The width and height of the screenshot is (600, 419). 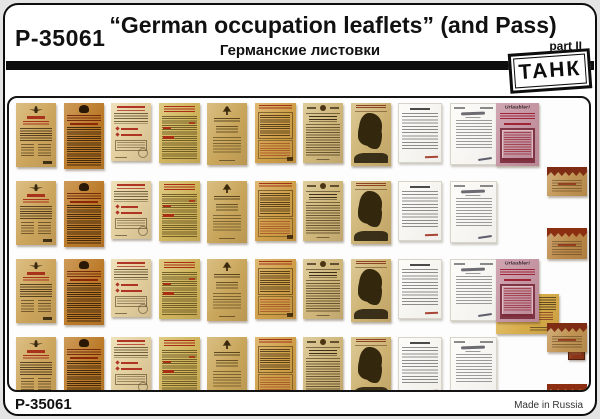 I want to click on product-code: P-35061, so click(x=60, y=38).